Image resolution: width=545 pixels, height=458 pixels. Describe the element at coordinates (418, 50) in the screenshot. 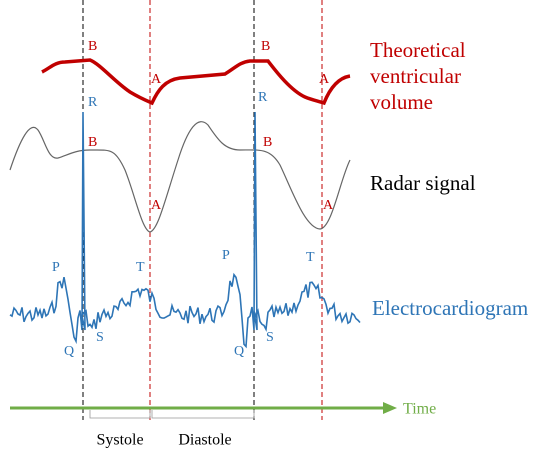

I see `legend-text: Theoretical` at that location.